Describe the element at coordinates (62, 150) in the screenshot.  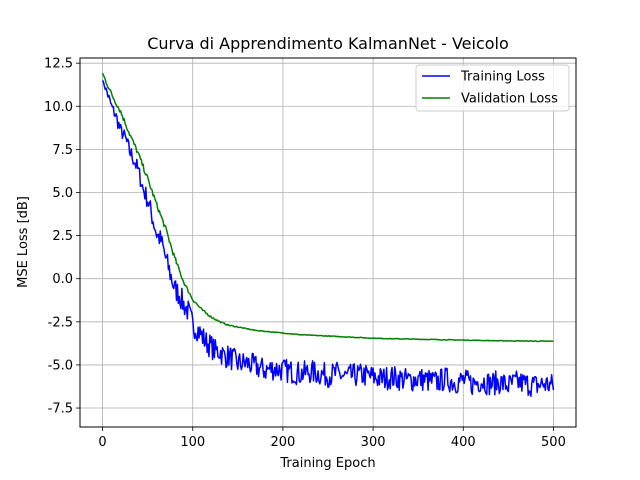
I see `y-tick-label: 7.5` at that location.